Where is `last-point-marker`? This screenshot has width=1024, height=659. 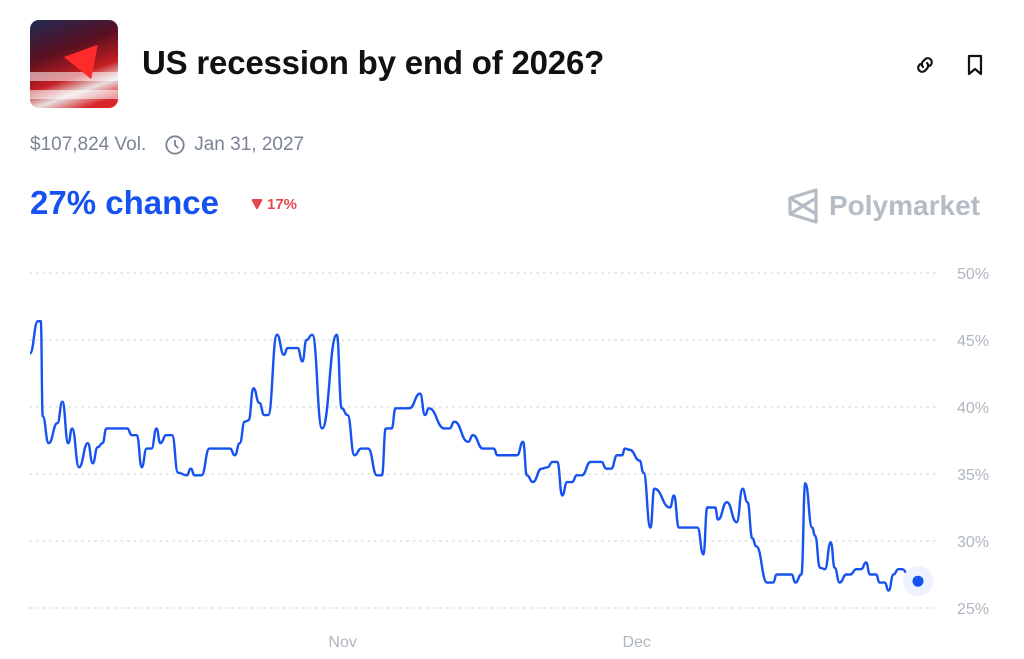
last-point-marker is located at coordinates (918, 581).